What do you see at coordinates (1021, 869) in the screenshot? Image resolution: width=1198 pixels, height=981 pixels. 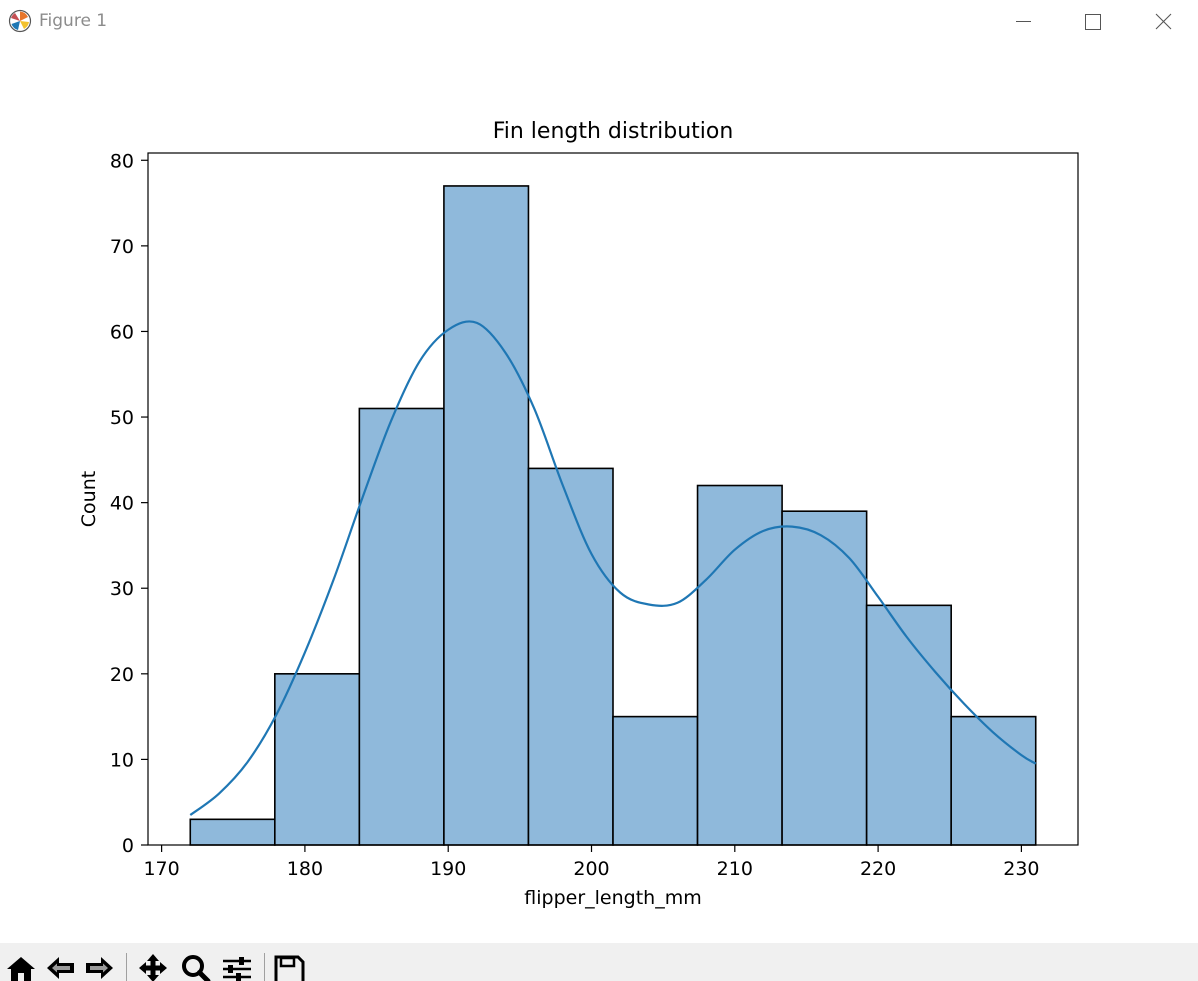 I see `x-tick-label: 230` at bounding box center [1021, 869].